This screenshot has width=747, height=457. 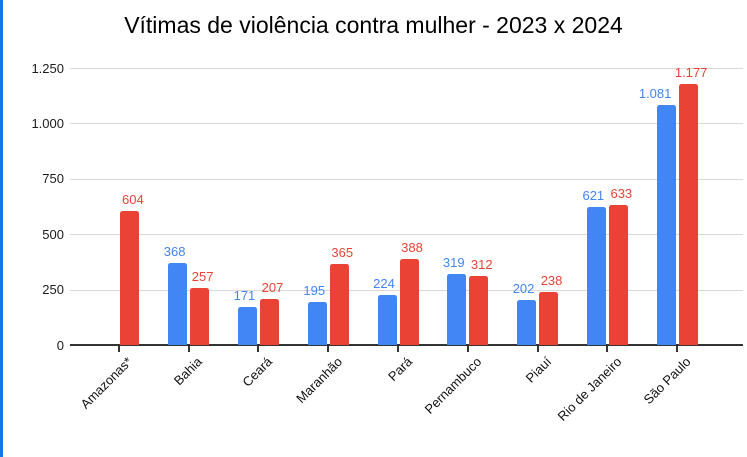 What do you see at coordinates (53, 179) in the screenshot?
I see `y-tick-label: 750` at bounding box center [53, 179].